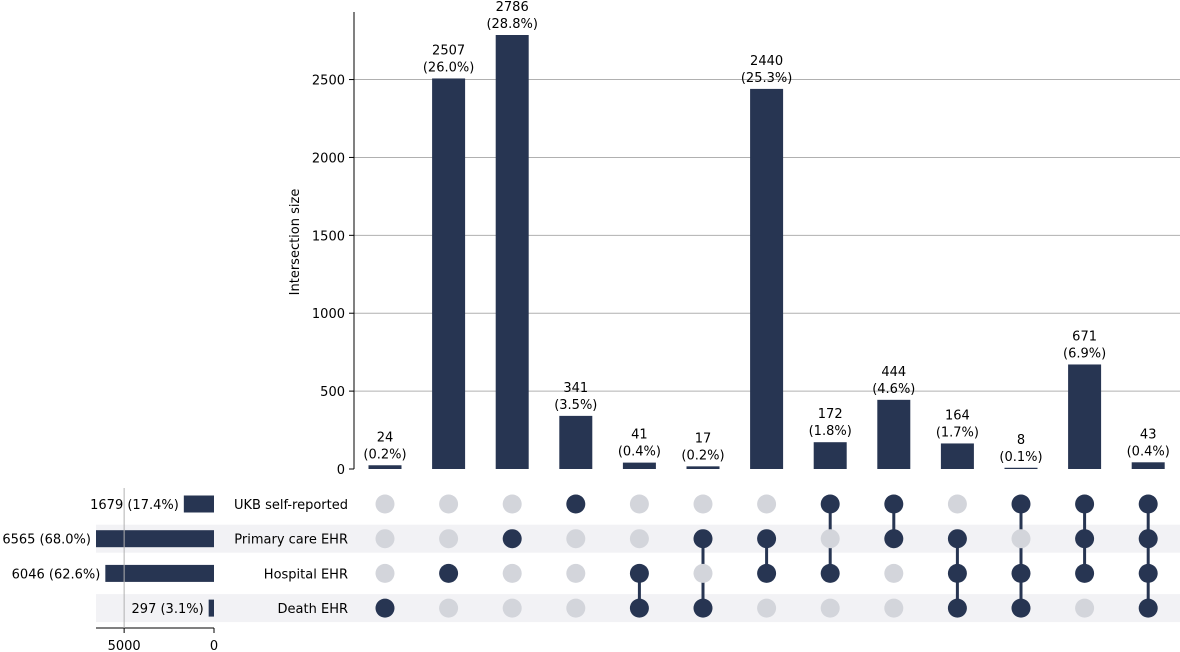 The height and width of the screenshot is (652, 1180). Describe the element at coordinates (575, 405) in the screenshot. I see `intersection-percent-label: (3.5%)` at that location.